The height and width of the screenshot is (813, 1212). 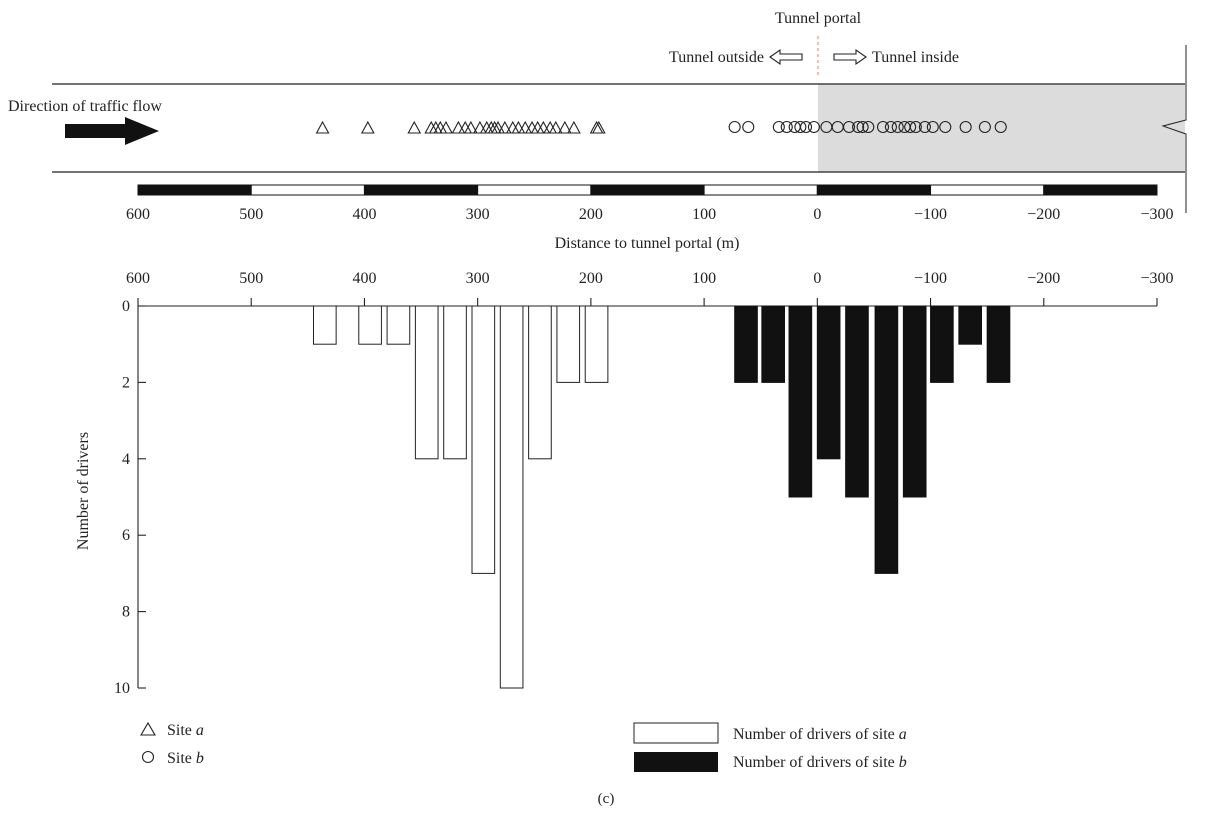 I want to click on x-tick-label: −200, so click(x=1043, y=278).